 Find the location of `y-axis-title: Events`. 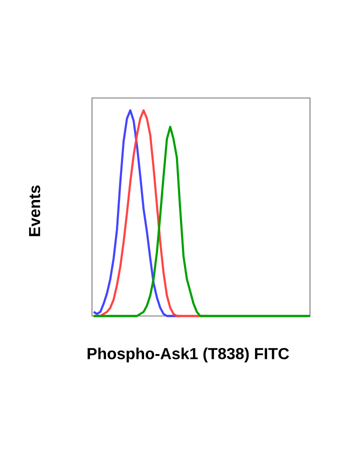

y-axis-title: Events is located at coordinates (34, 211).